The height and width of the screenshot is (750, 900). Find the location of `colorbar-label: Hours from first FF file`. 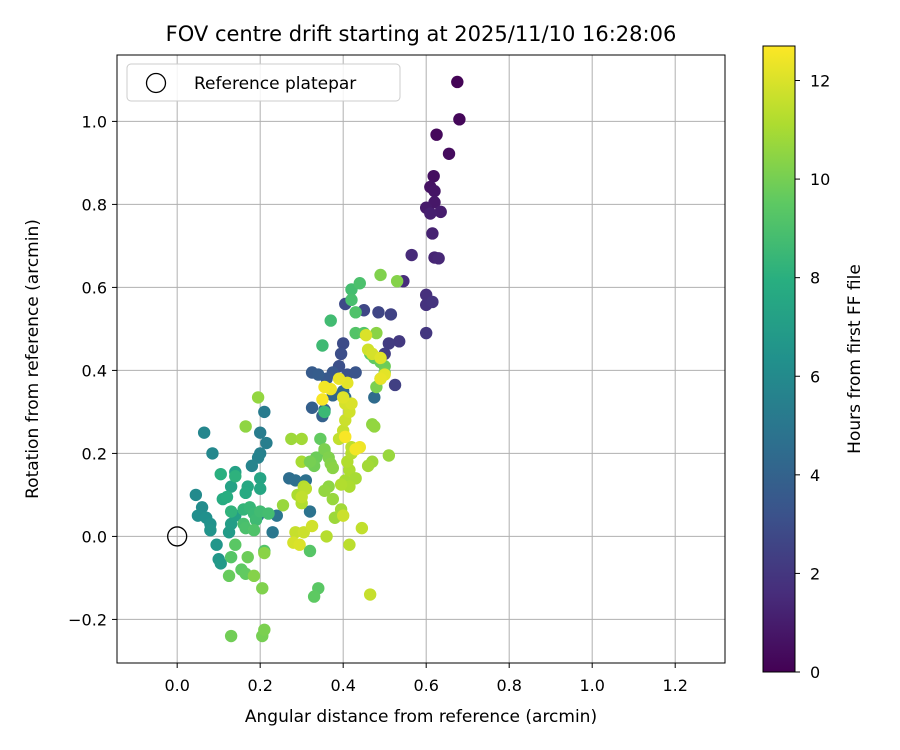

colorbar-label: Hours from first FF file is located at coordinates (855, 359).